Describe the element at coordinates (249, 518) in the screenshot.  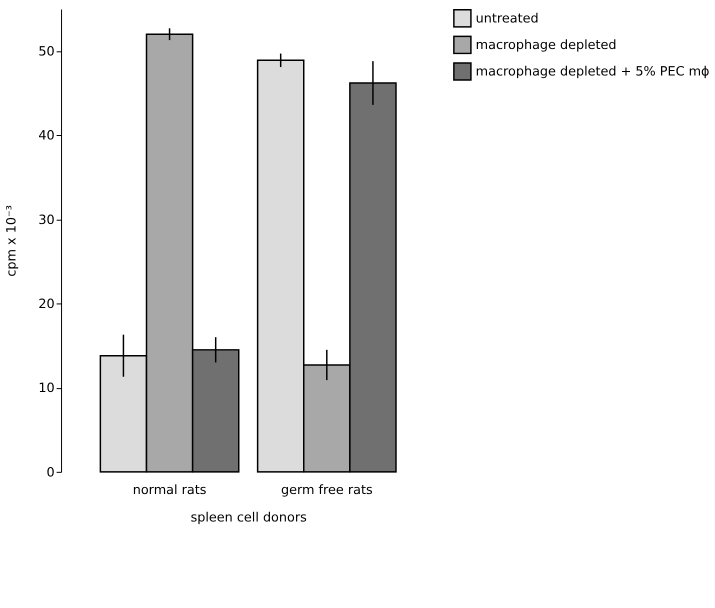
I see `x-axis-title: spleen cell donors` at that location.